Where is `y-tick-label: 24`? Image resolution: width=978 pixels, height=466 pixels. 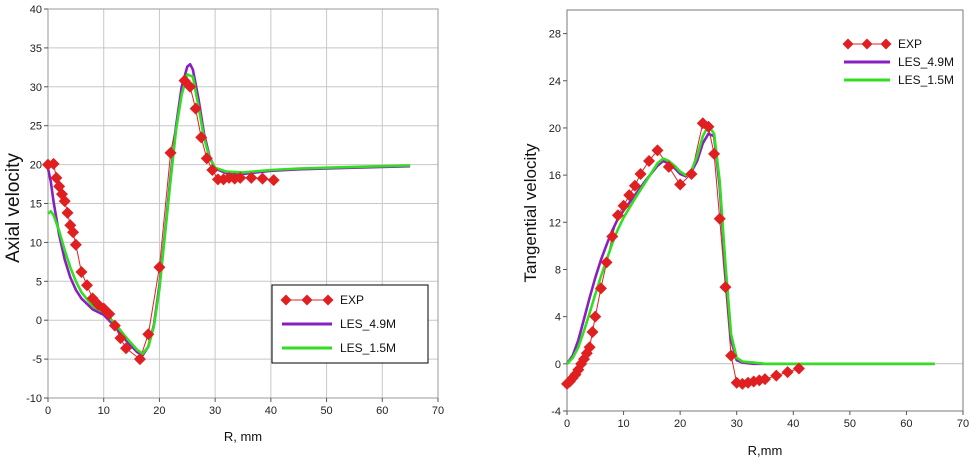 y-tick-label: 24 is located at coordinates (555, 82).